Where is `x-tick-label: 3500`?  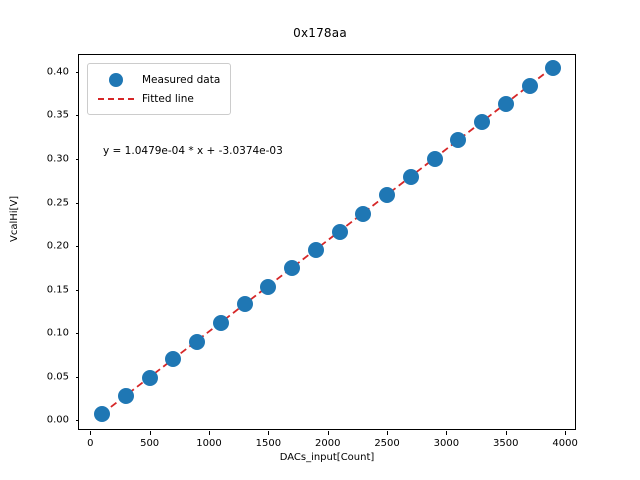
x-tick-label: 3500 is located at coordinates (506, 443).